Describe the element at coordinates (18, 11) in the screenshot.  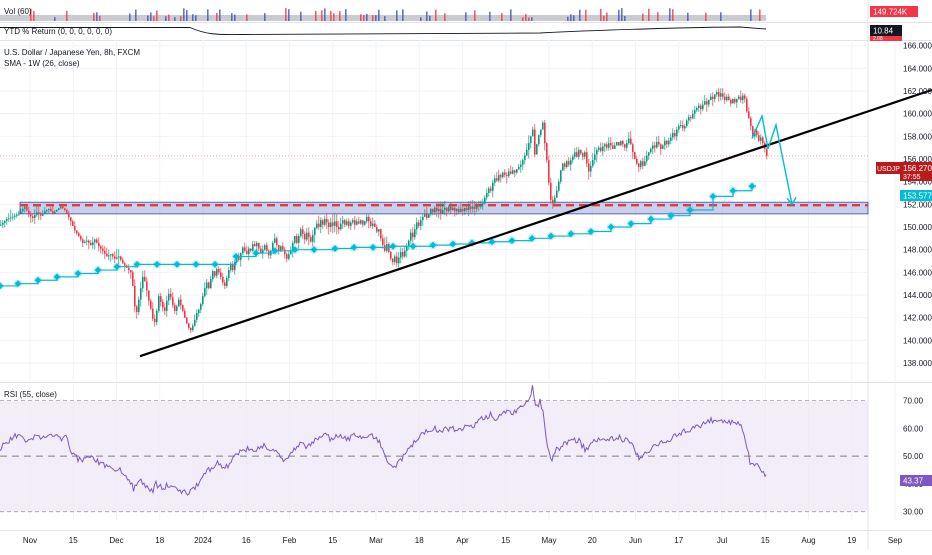
I see `volume-label: Vol (60)` at that location.